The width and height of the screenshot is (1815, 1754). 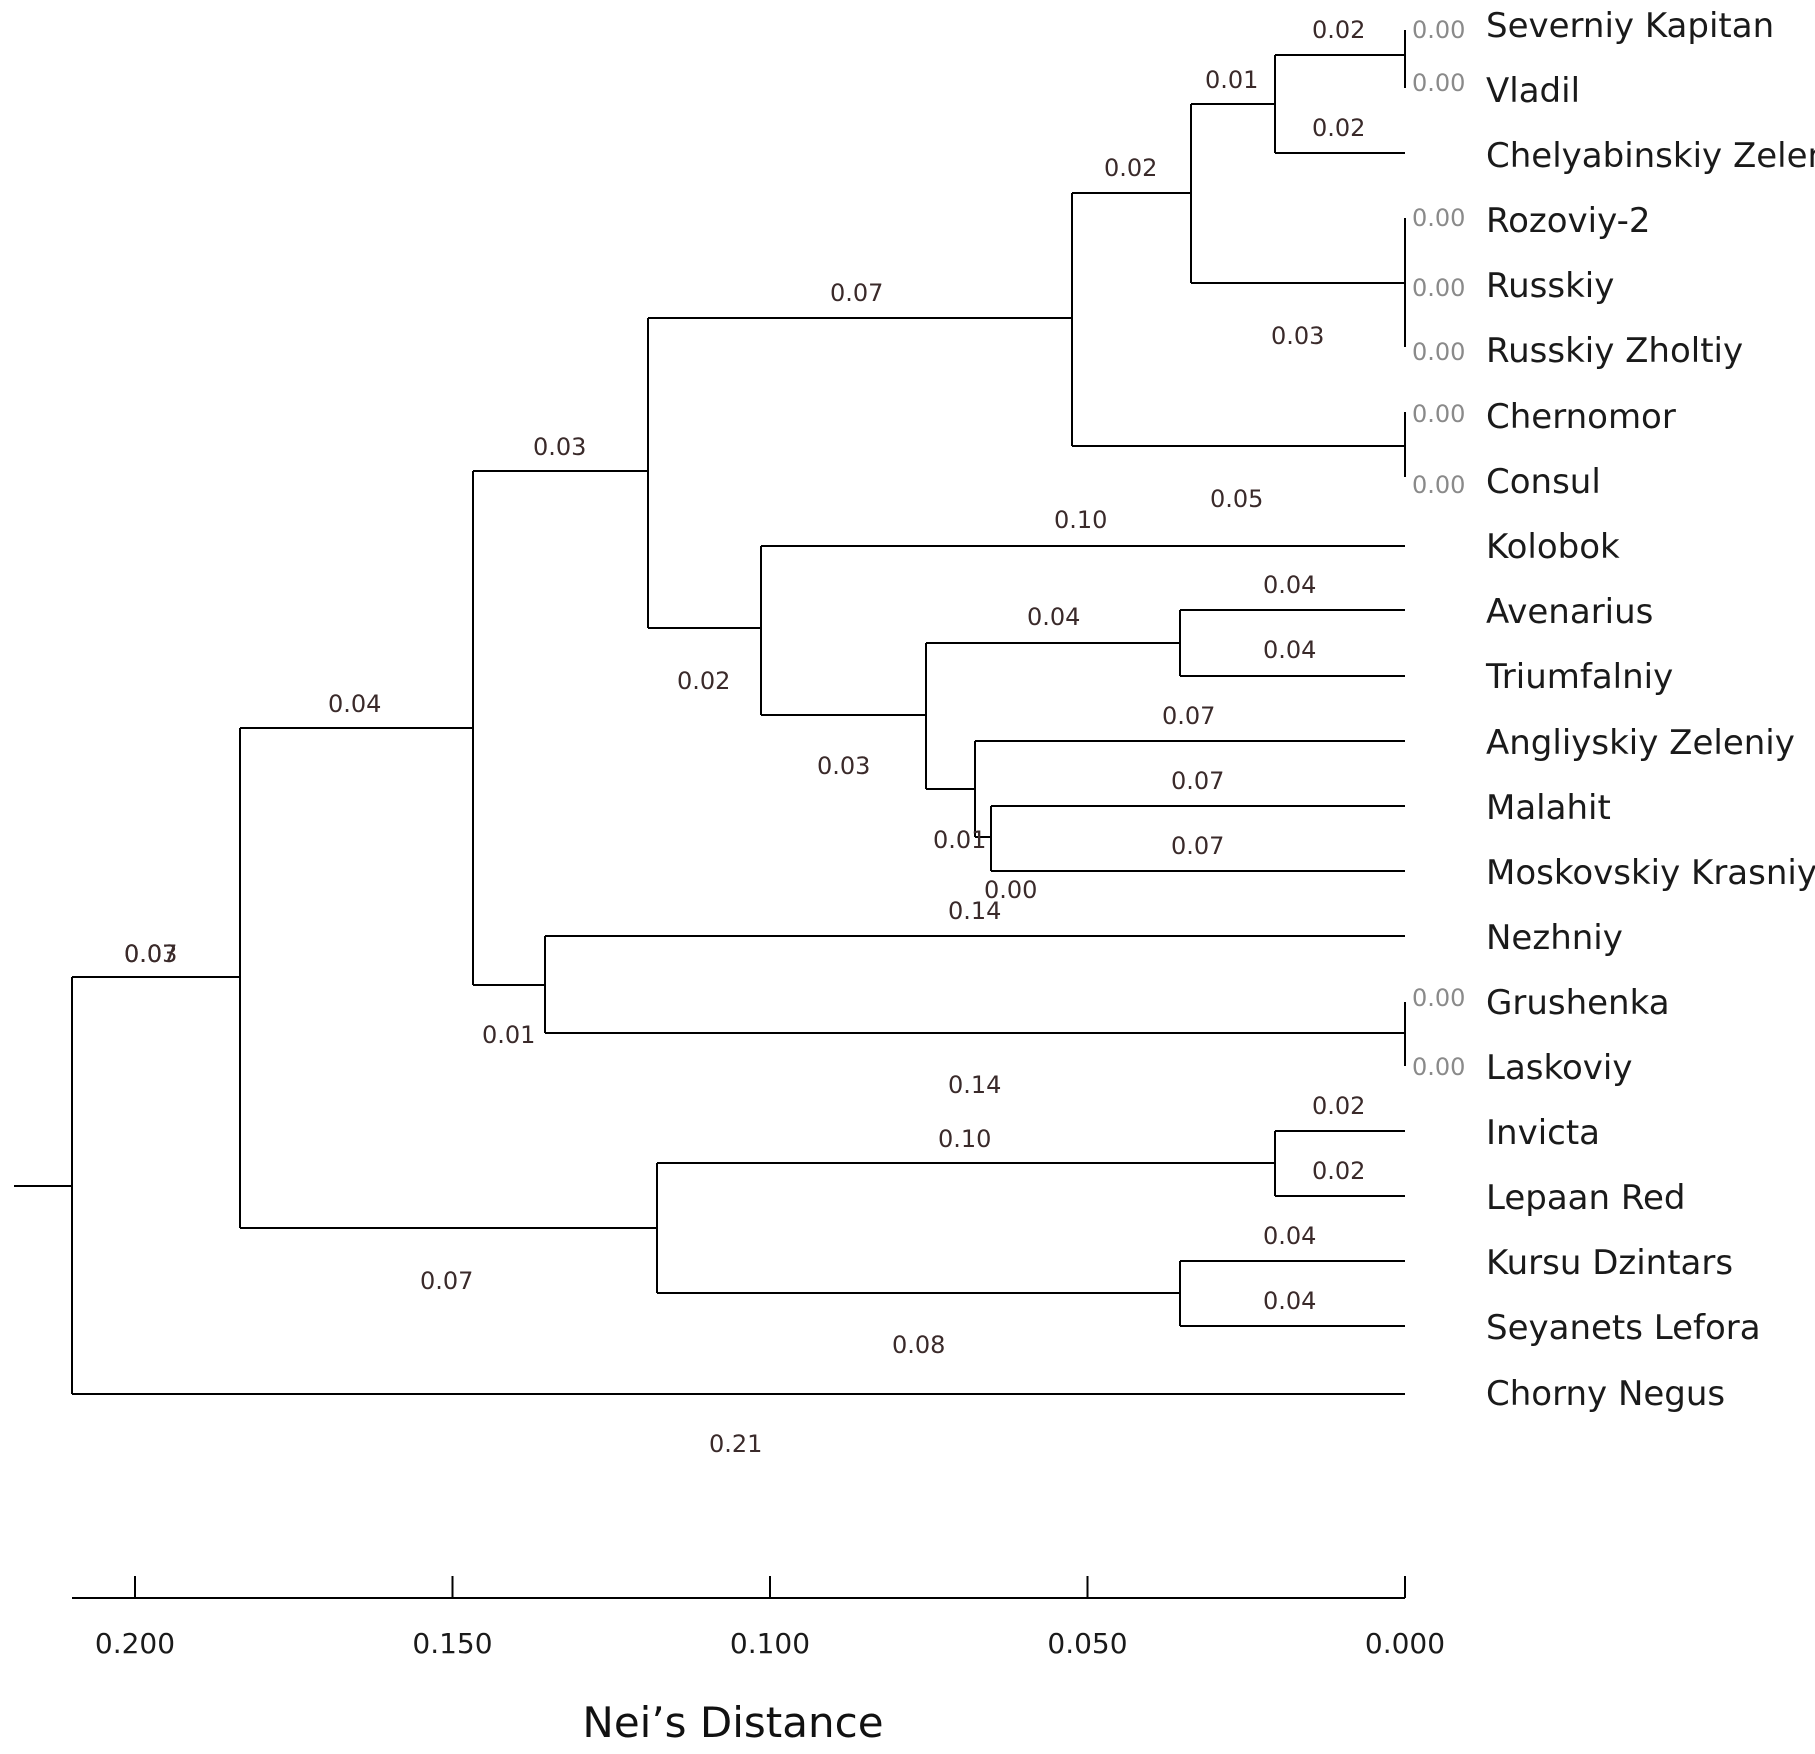 I want to click on leaf-label: Consul, so click(x=1543, y=482).